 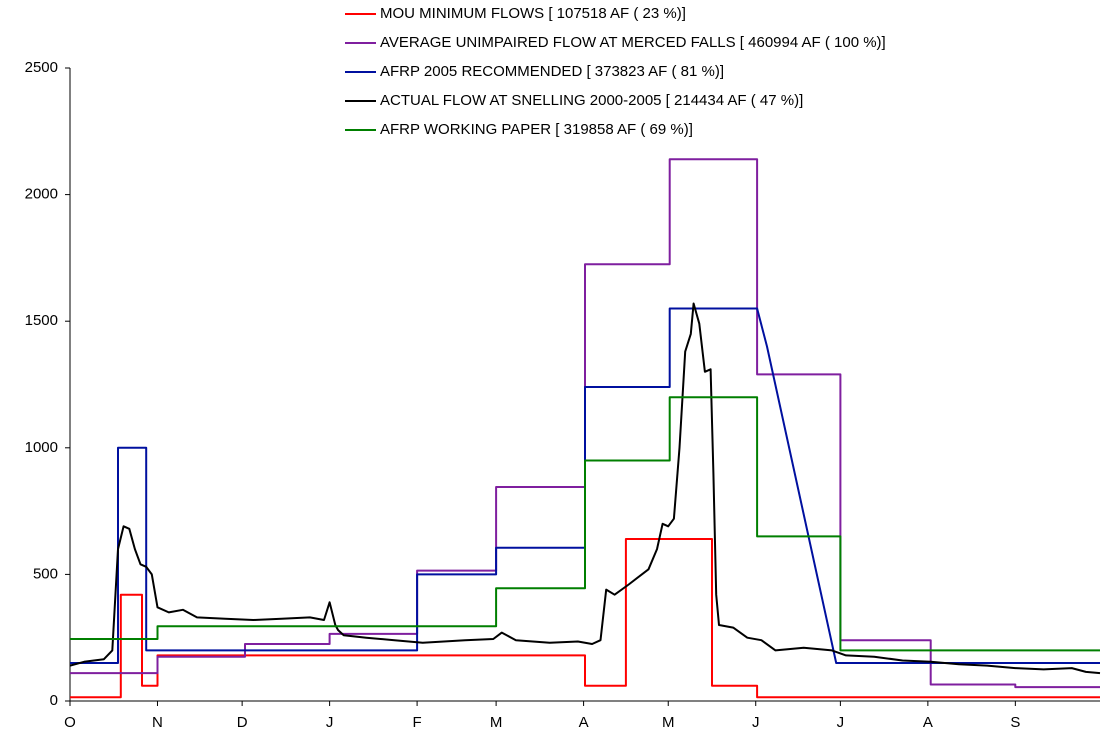 What do you see at coordinates (41, 447) in the screenshot?
I see `y-tick-label: 1000` at bounding box center [41, 447].